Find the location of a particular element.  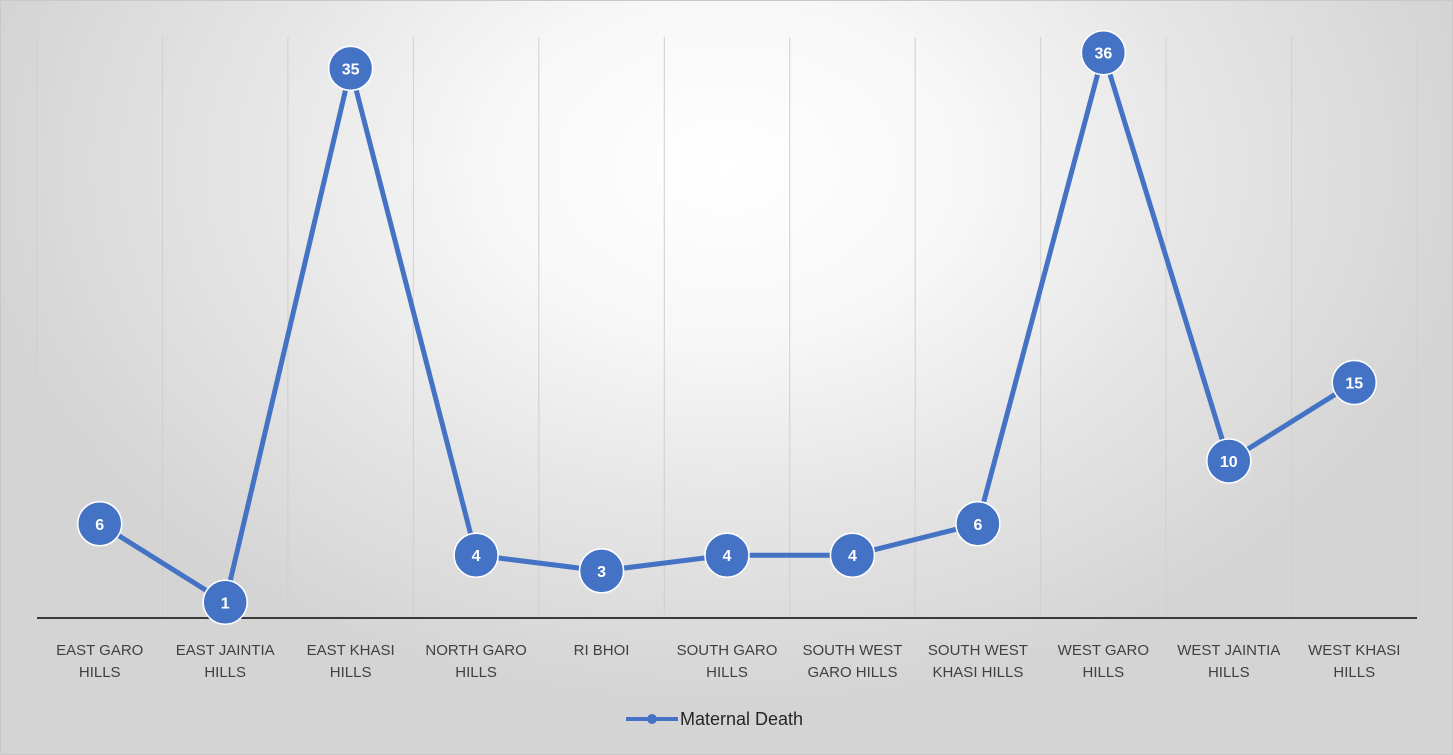

legend: Maternal Death is located at coordinates (714, 719).